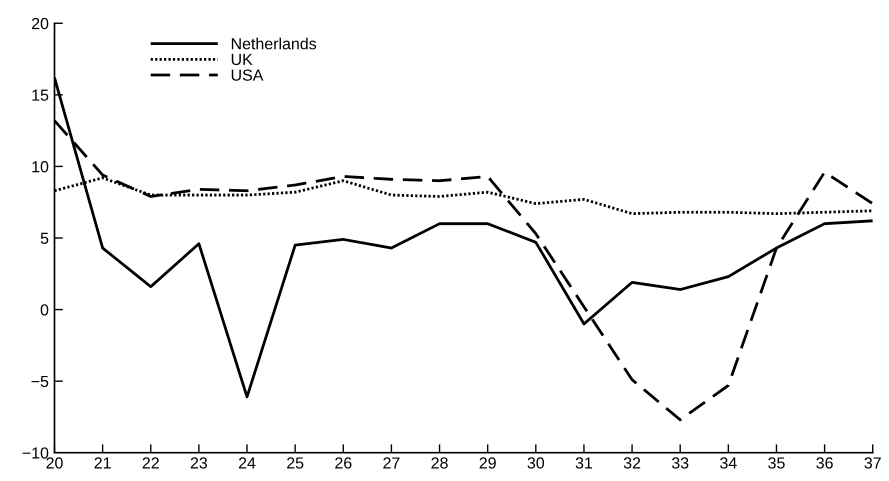 The image size is (889, 481). Describe the element at coordinates (536, 463) in the screenshot. I see `x-tick-label: 30` at that location.